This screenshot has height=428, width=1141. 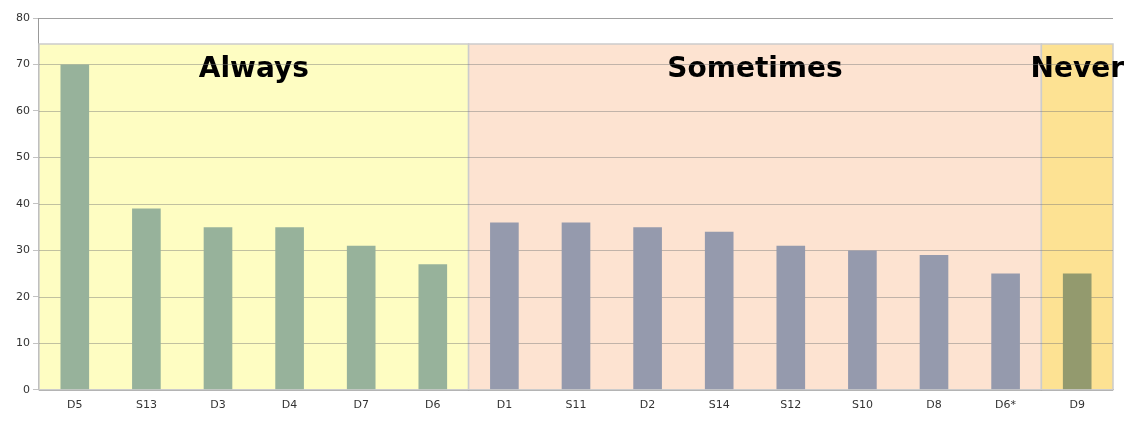 What do you see at coordinates (1077, 68) in the screenshot?
I see `band-label: Never` at bounding box center [1077, 68].